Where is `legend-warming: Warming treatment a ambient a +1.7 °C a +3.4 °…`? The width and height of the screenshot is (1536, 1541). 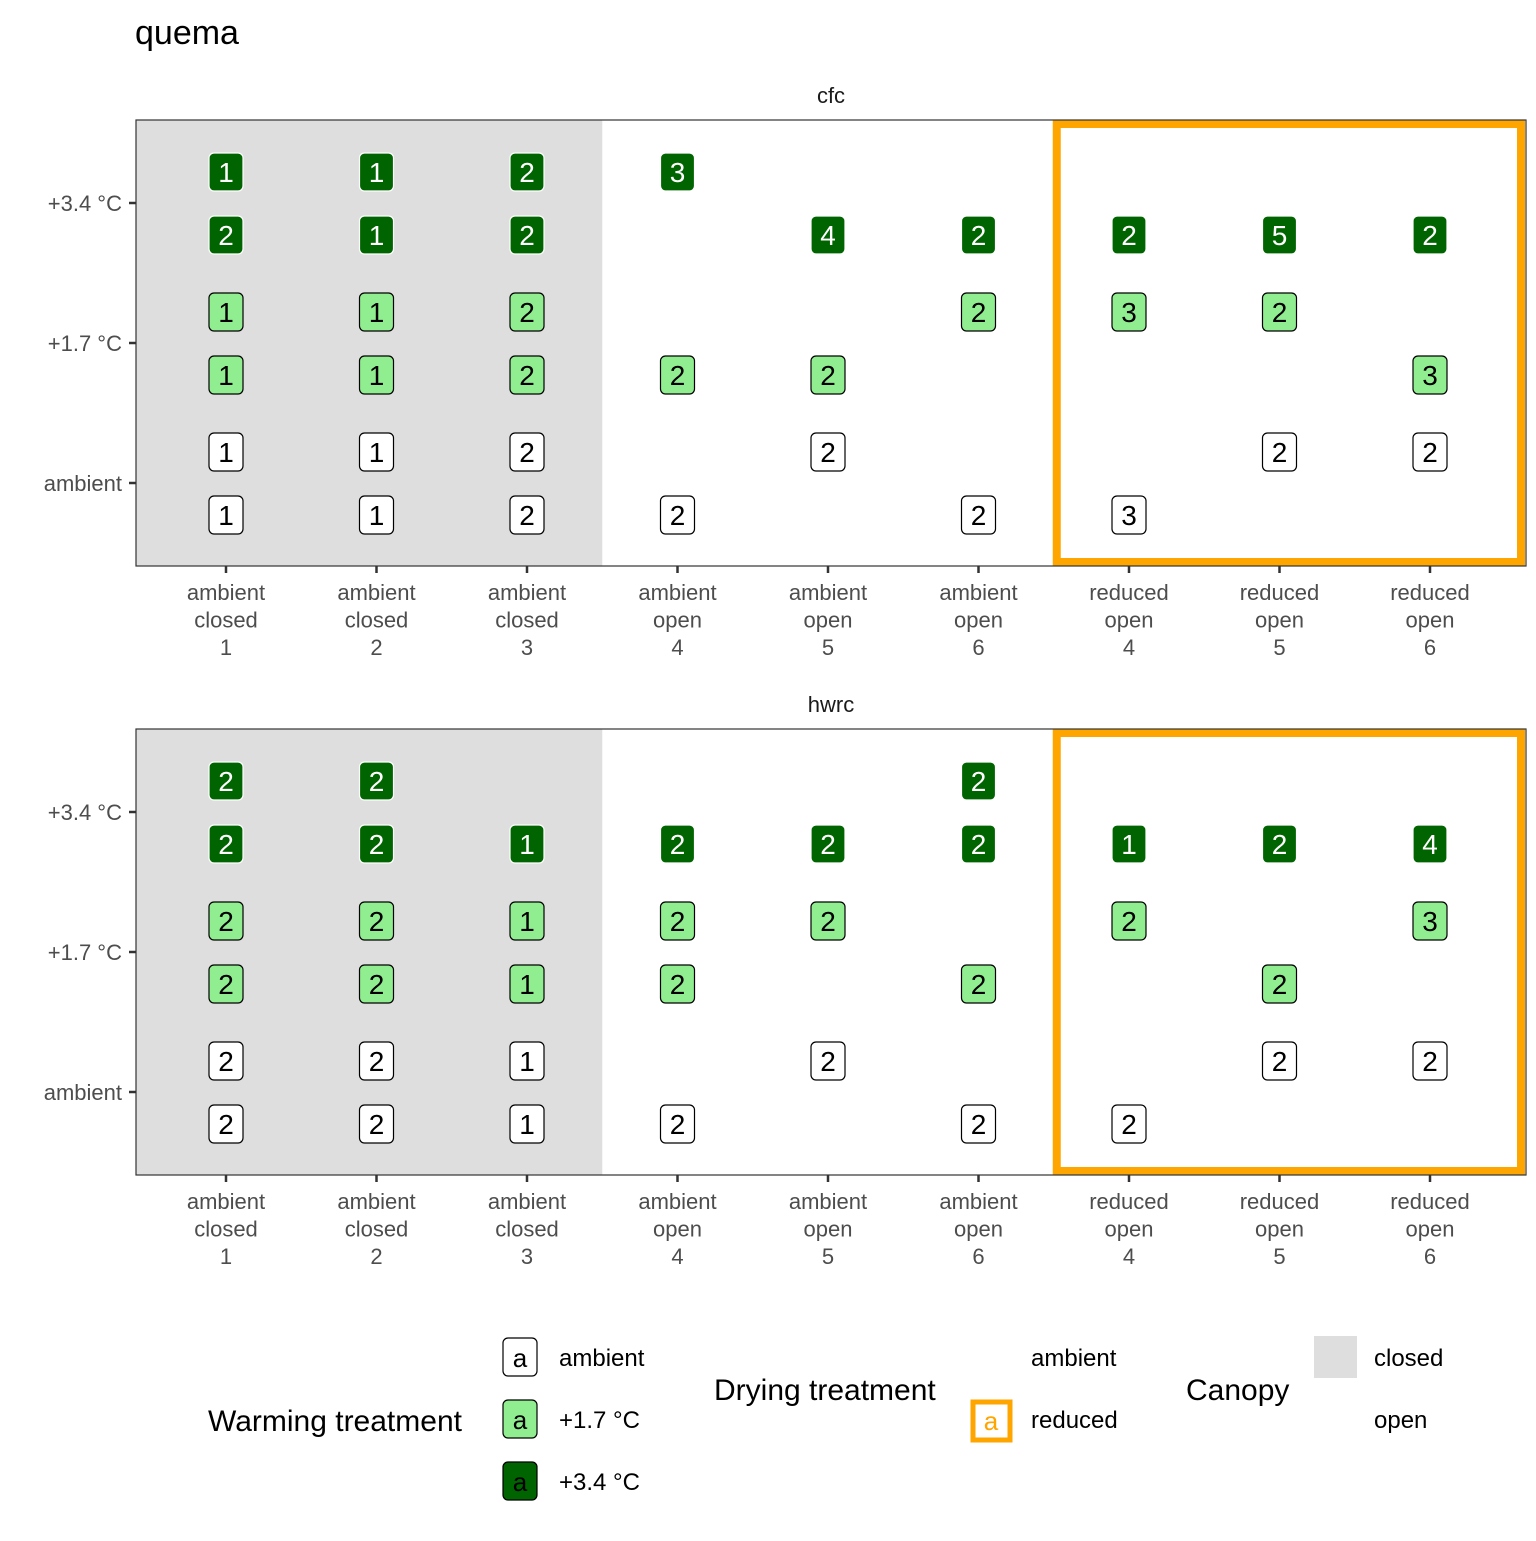 legend-warming: Warming treatment a ambient a +1.7 °C a +3.4 °… is located at coordinates (426, 1419).